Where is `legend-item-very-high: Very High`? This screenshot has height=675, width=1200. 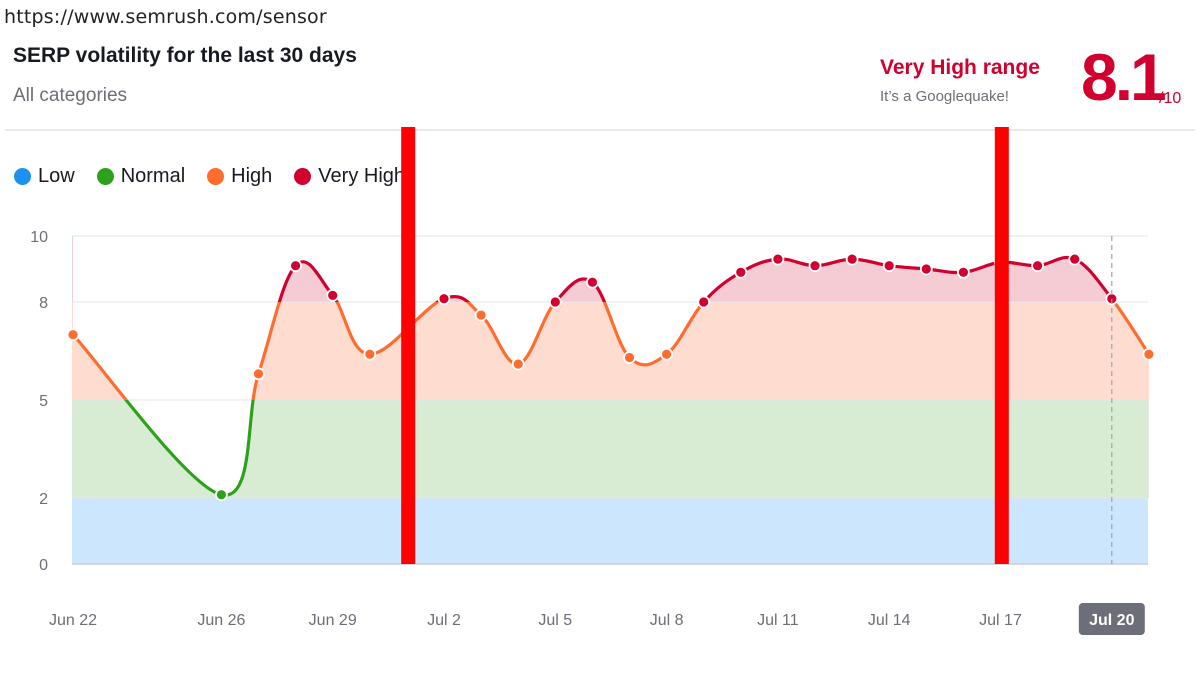 legend-item-very-high: Very High is located at coordinates (349, 176).